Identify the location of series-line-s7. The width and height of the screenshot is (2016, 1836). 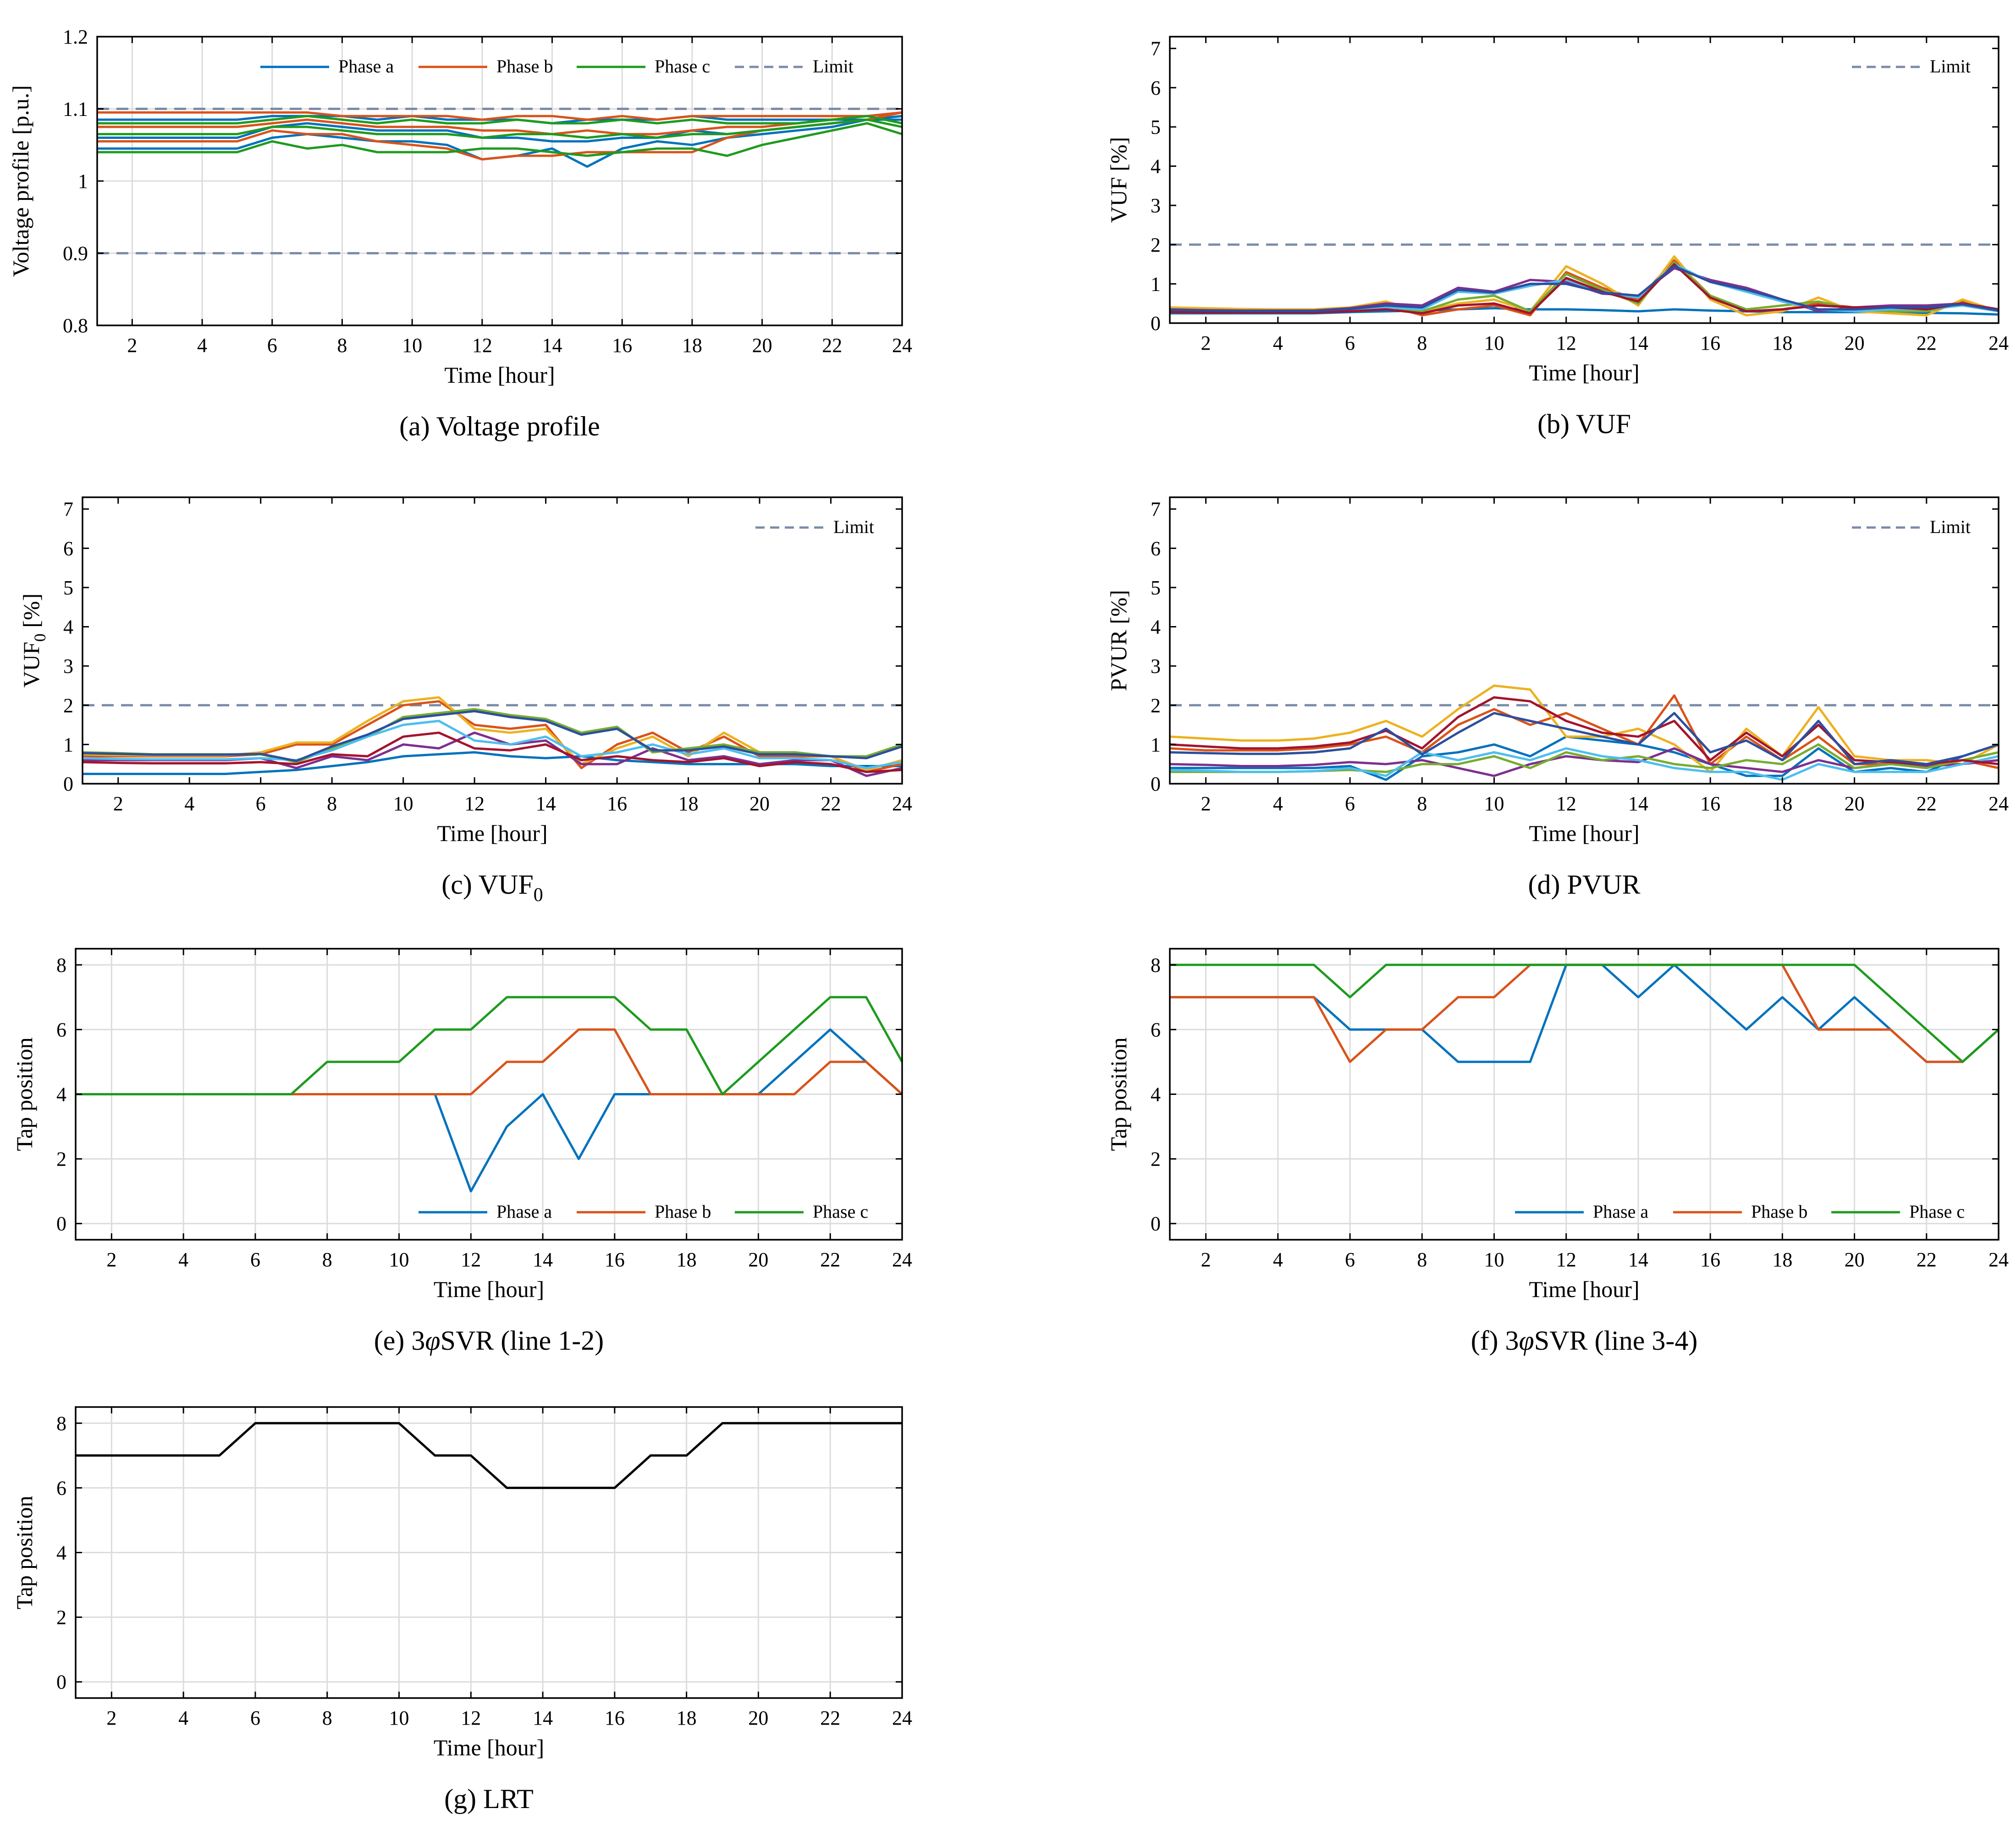
(492, 736).